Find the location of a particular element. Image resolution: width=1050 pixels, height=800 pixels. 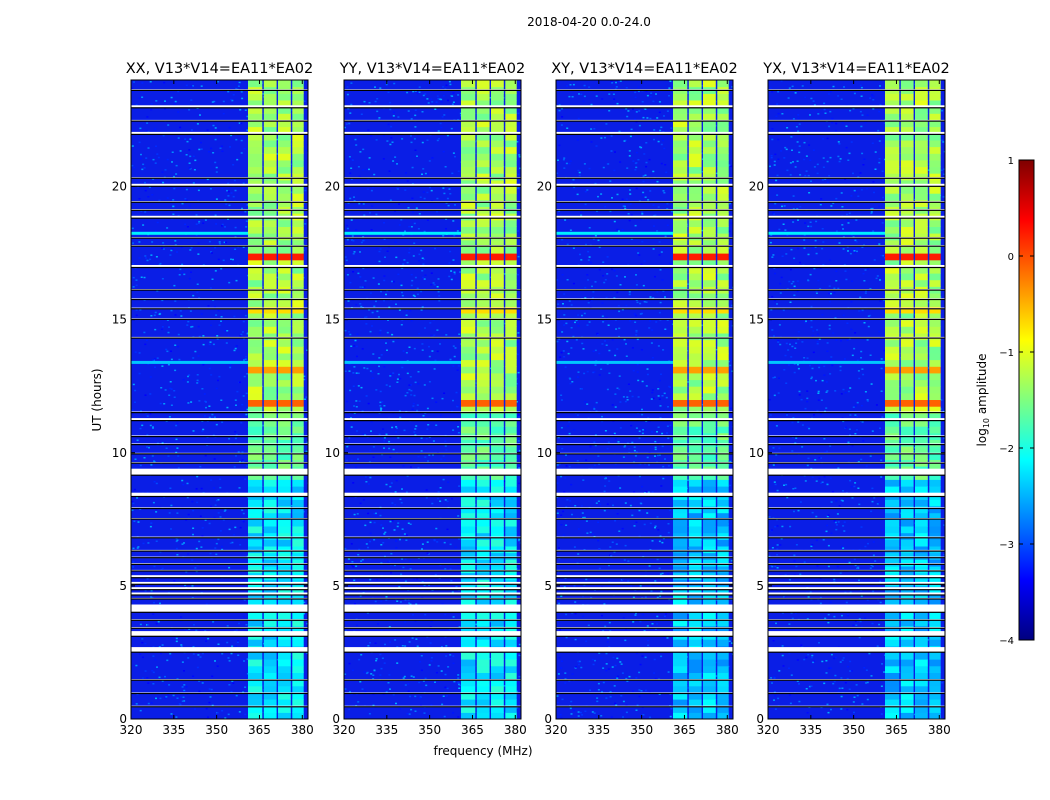

heatmap-xy is located at coordinates (644, 399).